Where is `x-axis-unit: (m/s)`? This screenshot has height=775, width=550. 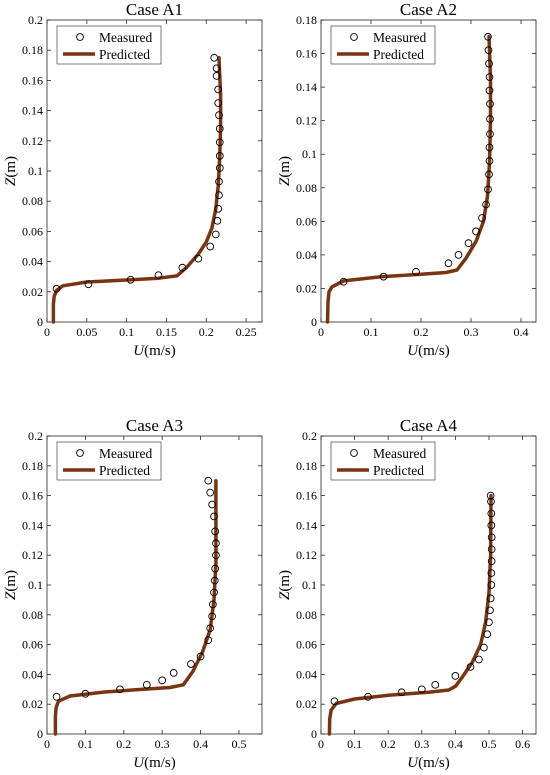 x-axis-unit: (m/s) is located at coordinates (434, 351).